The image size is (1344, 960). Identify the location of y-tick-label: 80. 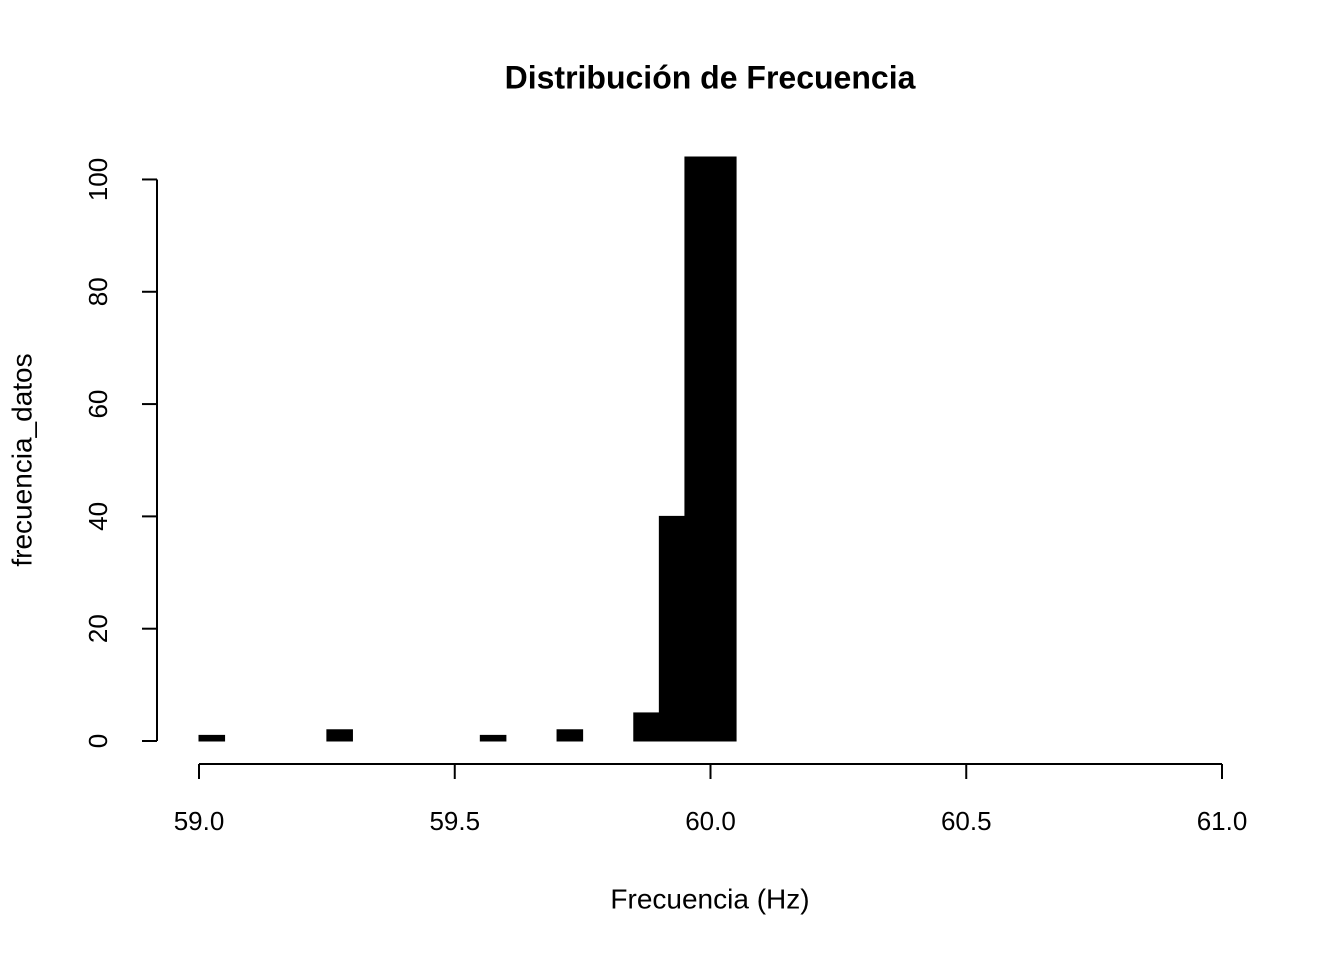
(98, 291).